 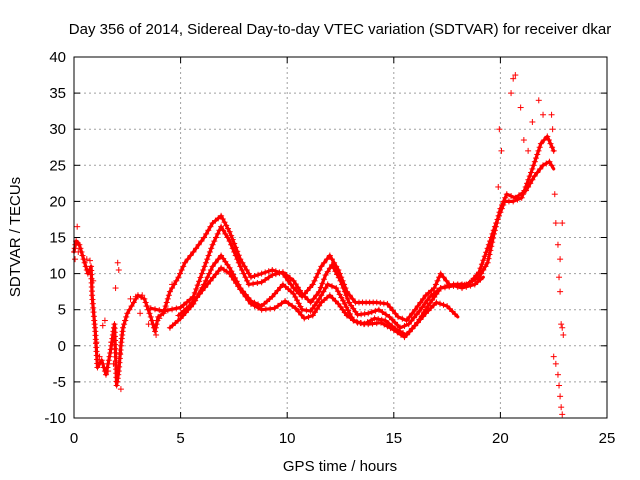 What do you see at coordinates (343, 438) in the screenshot?
I see `x-tick-labels: 0 5 10 15 20 25` at bounding box center [343, 438].